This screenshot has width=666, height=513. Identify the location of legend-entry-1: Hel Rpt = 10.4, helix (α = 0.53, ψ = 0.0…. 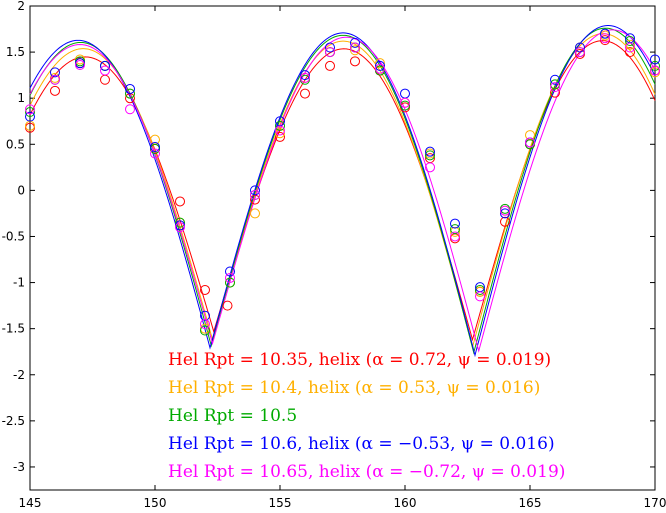
(354, 388).